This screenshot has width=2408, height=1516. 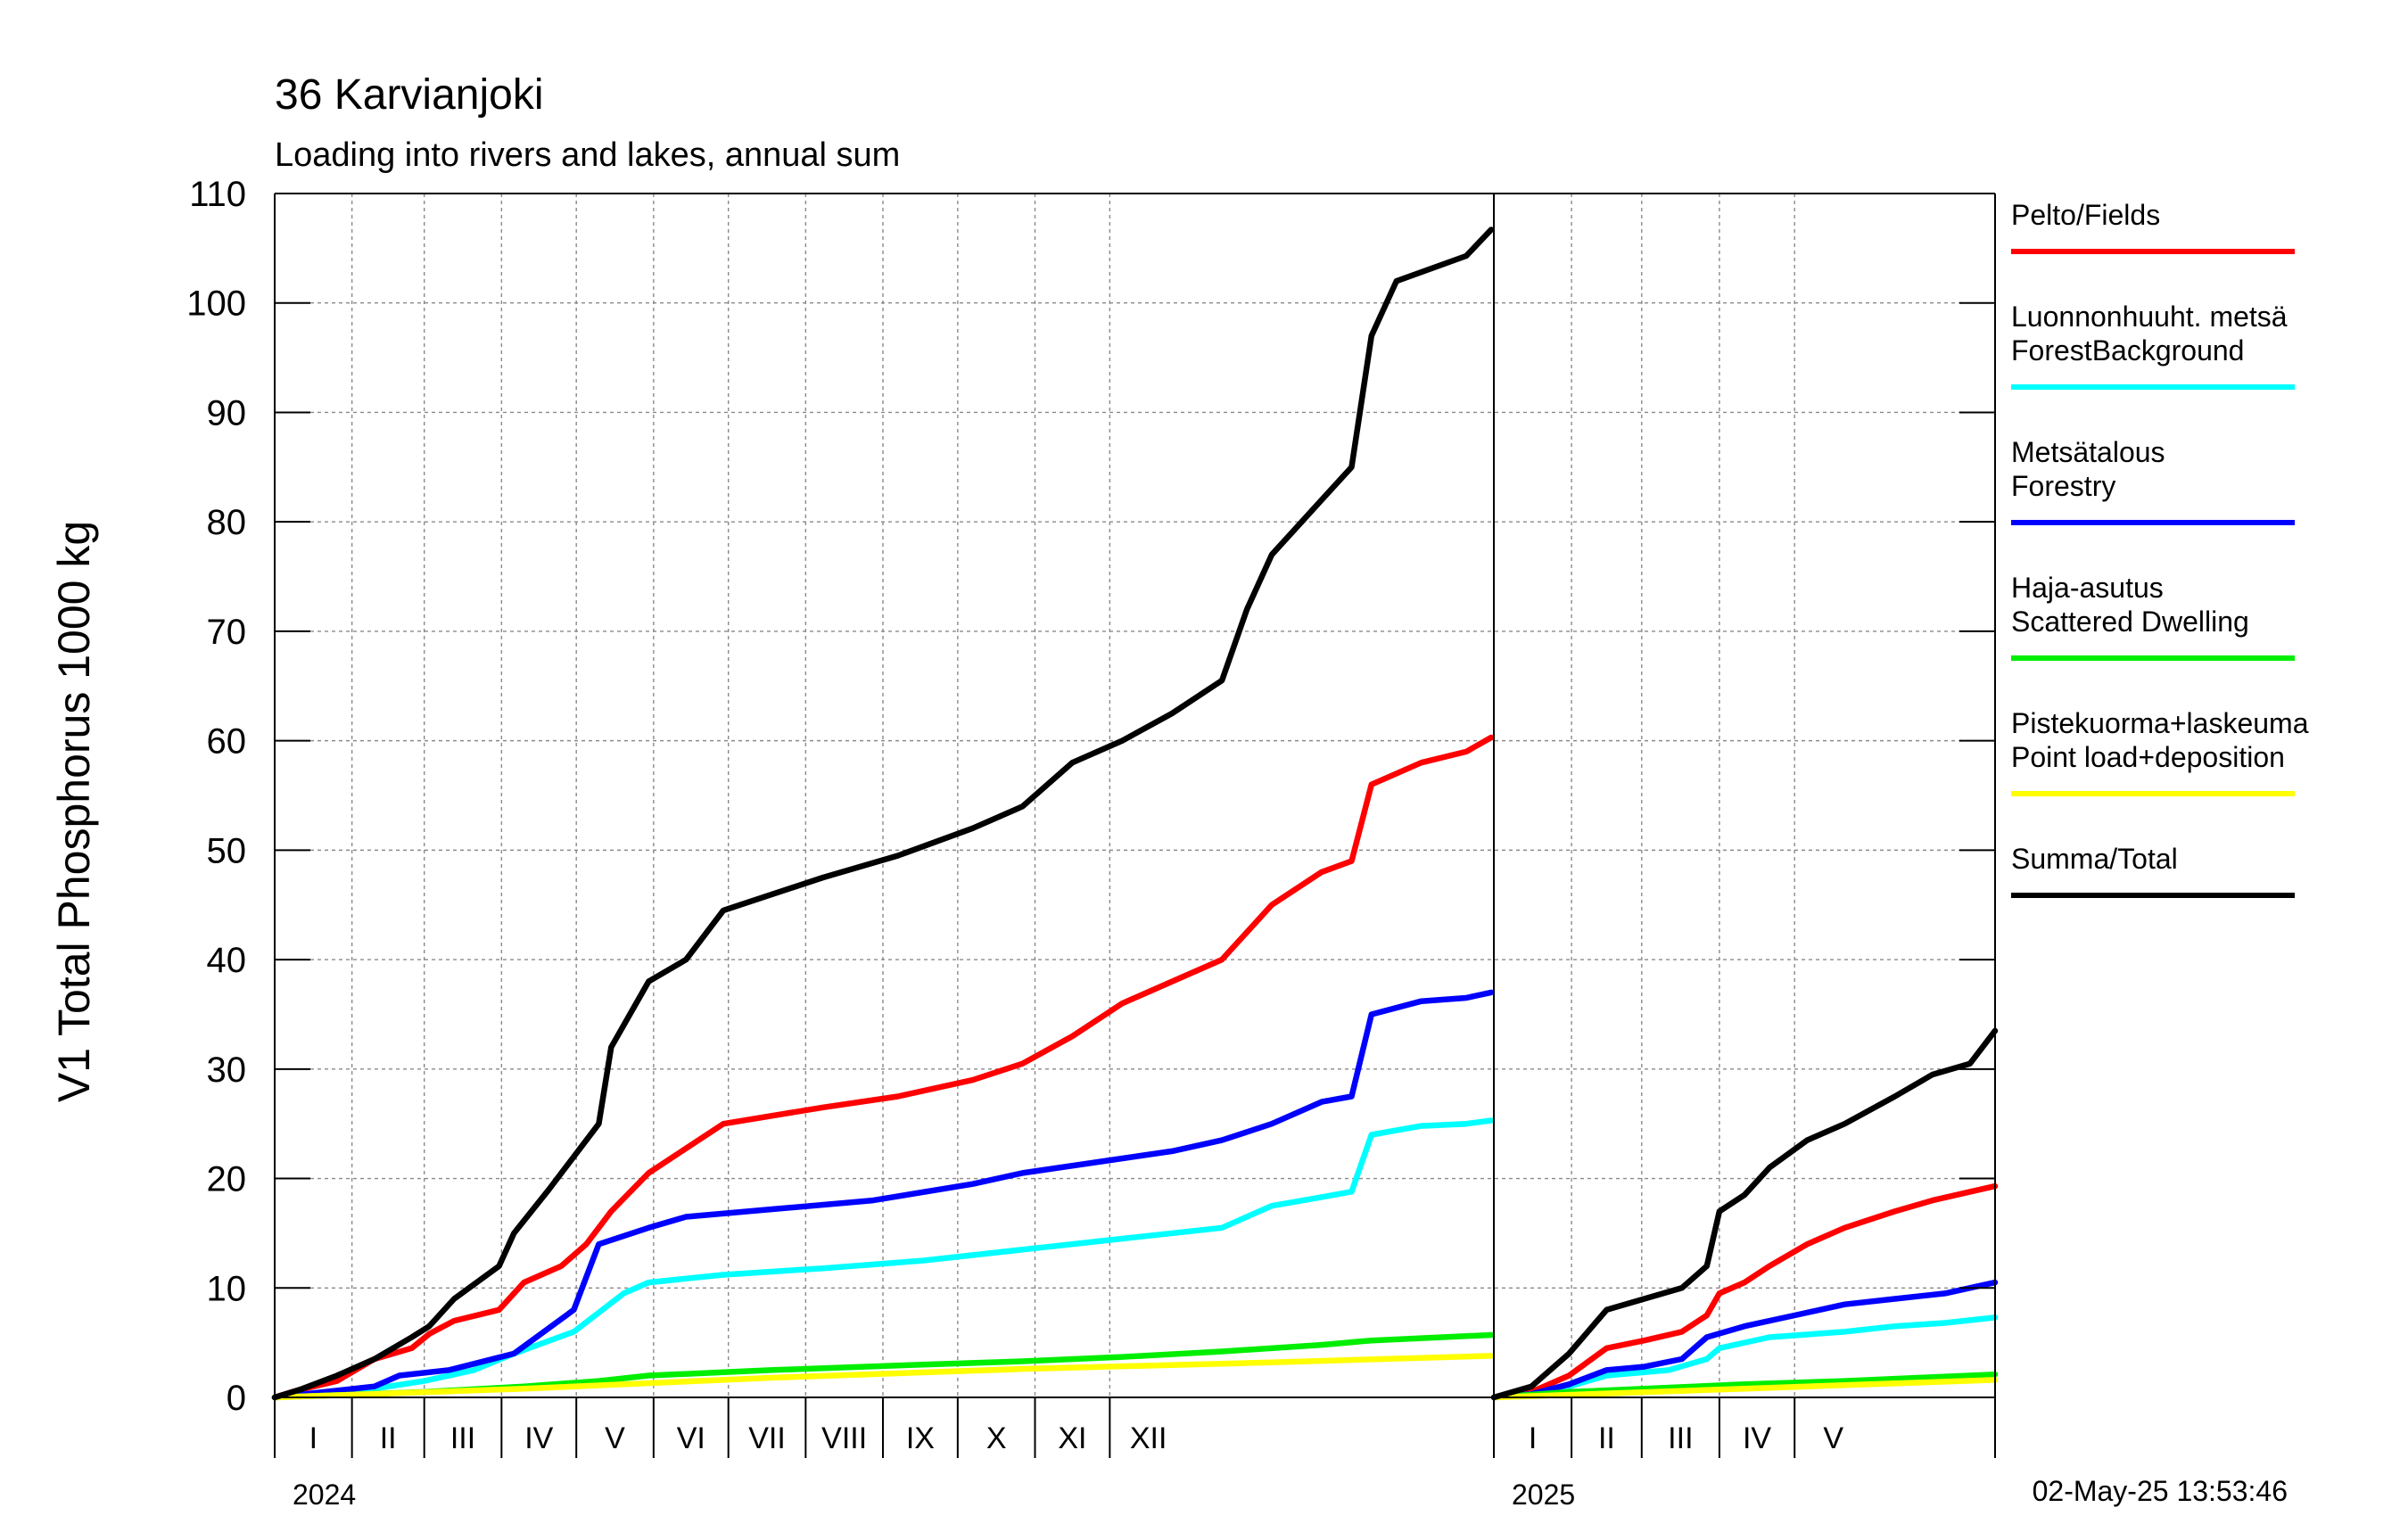 What do you see at coordinates (216, 304) in the screenshot?
I see `y-tick-label: 100` at bounding box center [216, 304].